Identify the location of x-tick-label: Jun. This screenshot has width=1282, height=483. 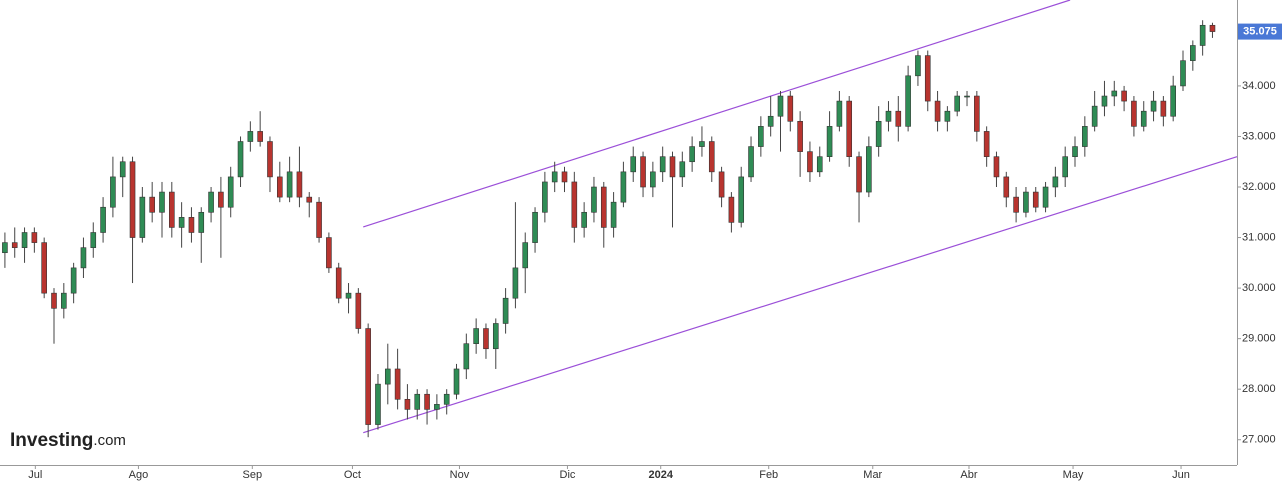
(1181, 475).